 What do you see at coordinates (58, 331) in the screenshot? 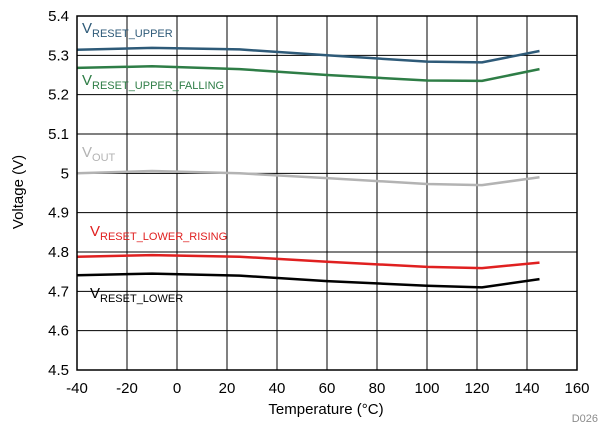
I see `y-tick-label: 4.6` at bounding box center [58, 331].